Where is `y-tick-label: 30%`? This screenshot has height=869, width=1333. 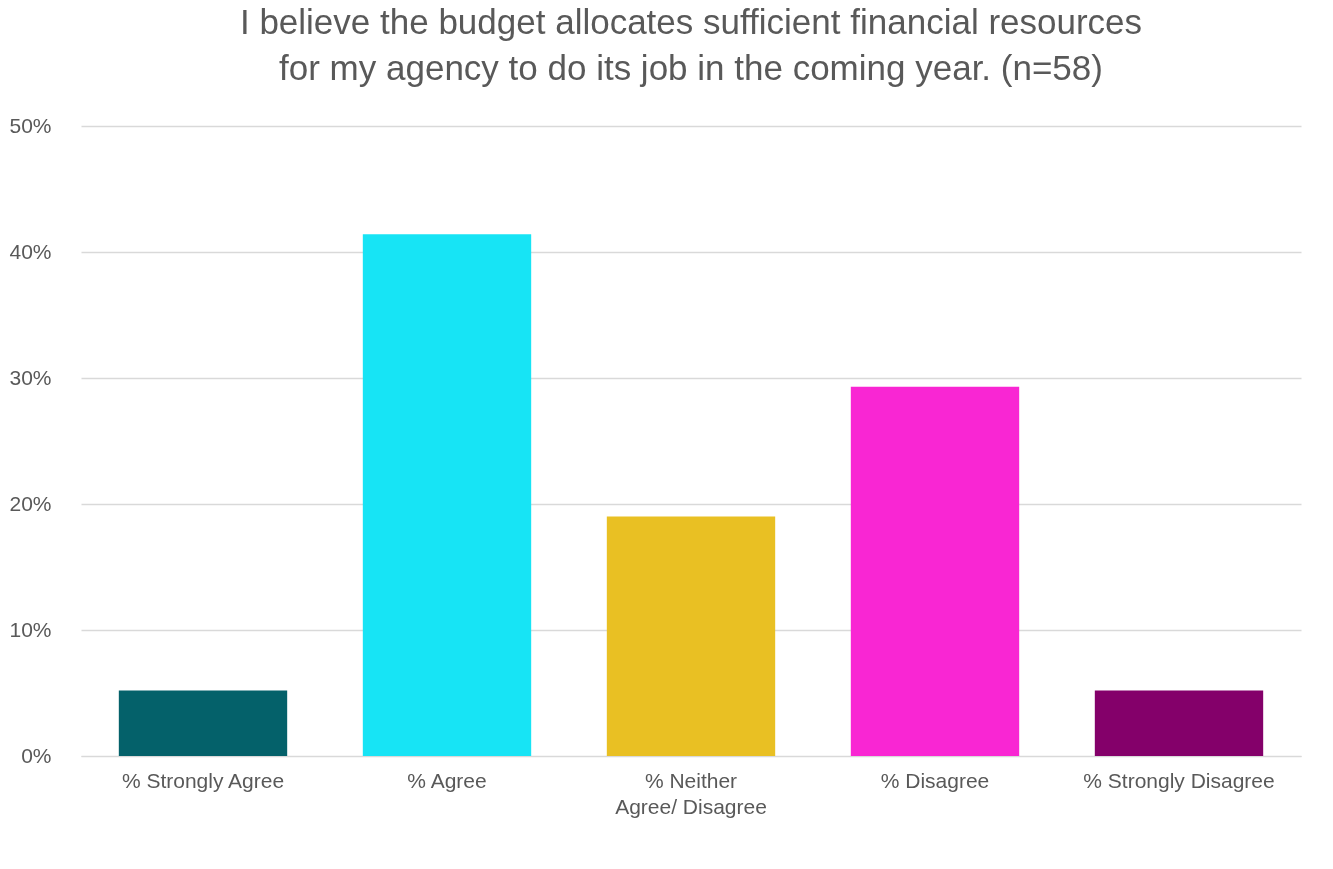 y-tick-label: 30% is located at coordinates (30, 377).